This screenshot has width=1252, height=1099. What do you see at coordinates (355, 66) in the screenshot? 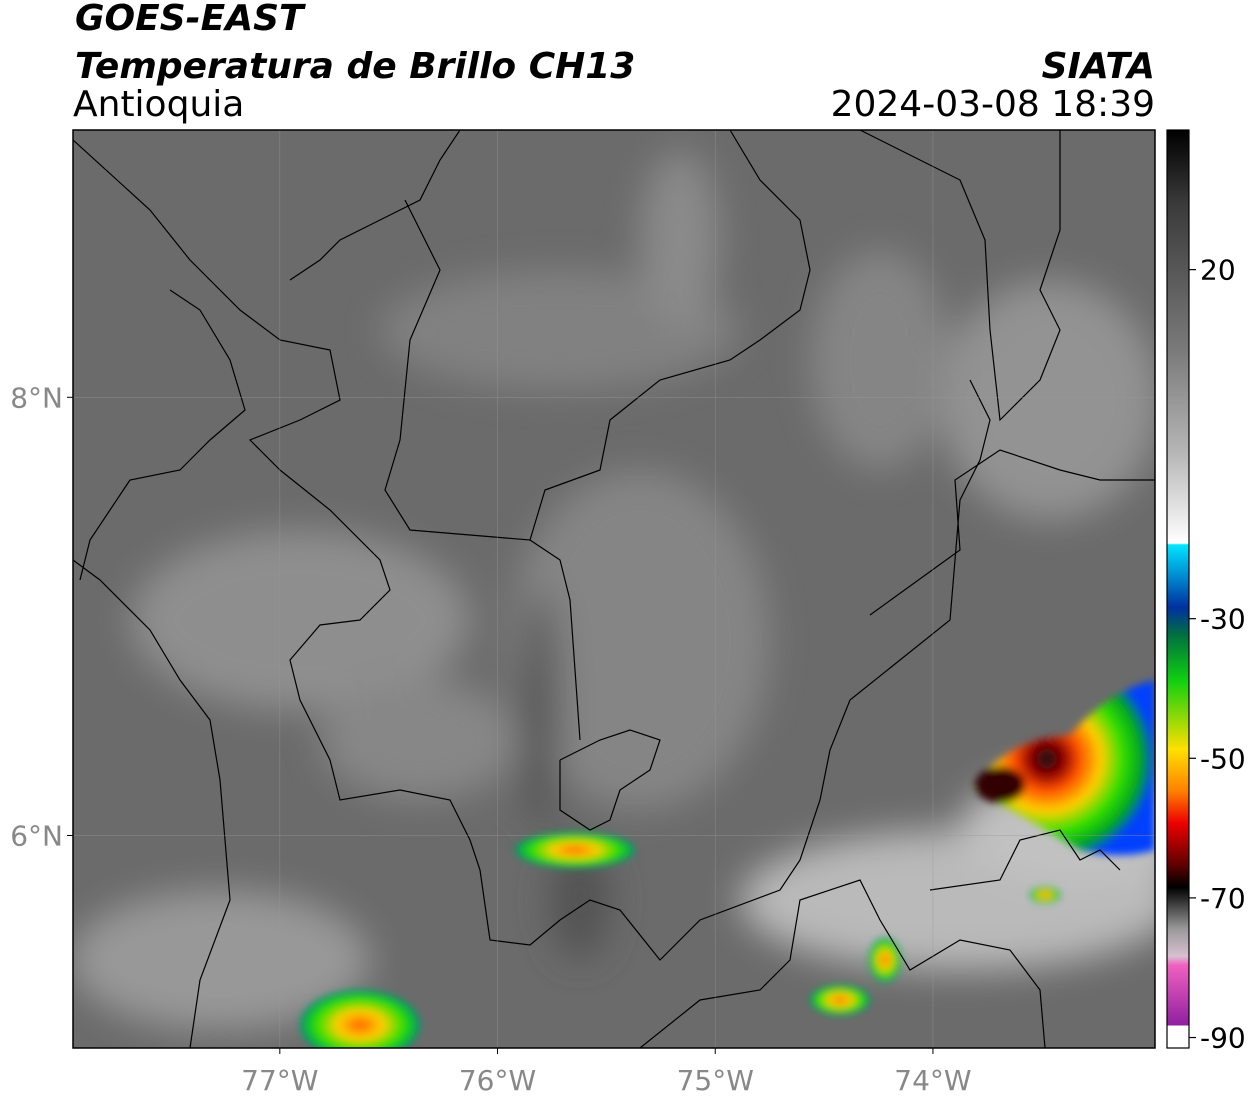
I see `subtitle: Temperatura de Brillo CH13` at bounding box center [355, 66].